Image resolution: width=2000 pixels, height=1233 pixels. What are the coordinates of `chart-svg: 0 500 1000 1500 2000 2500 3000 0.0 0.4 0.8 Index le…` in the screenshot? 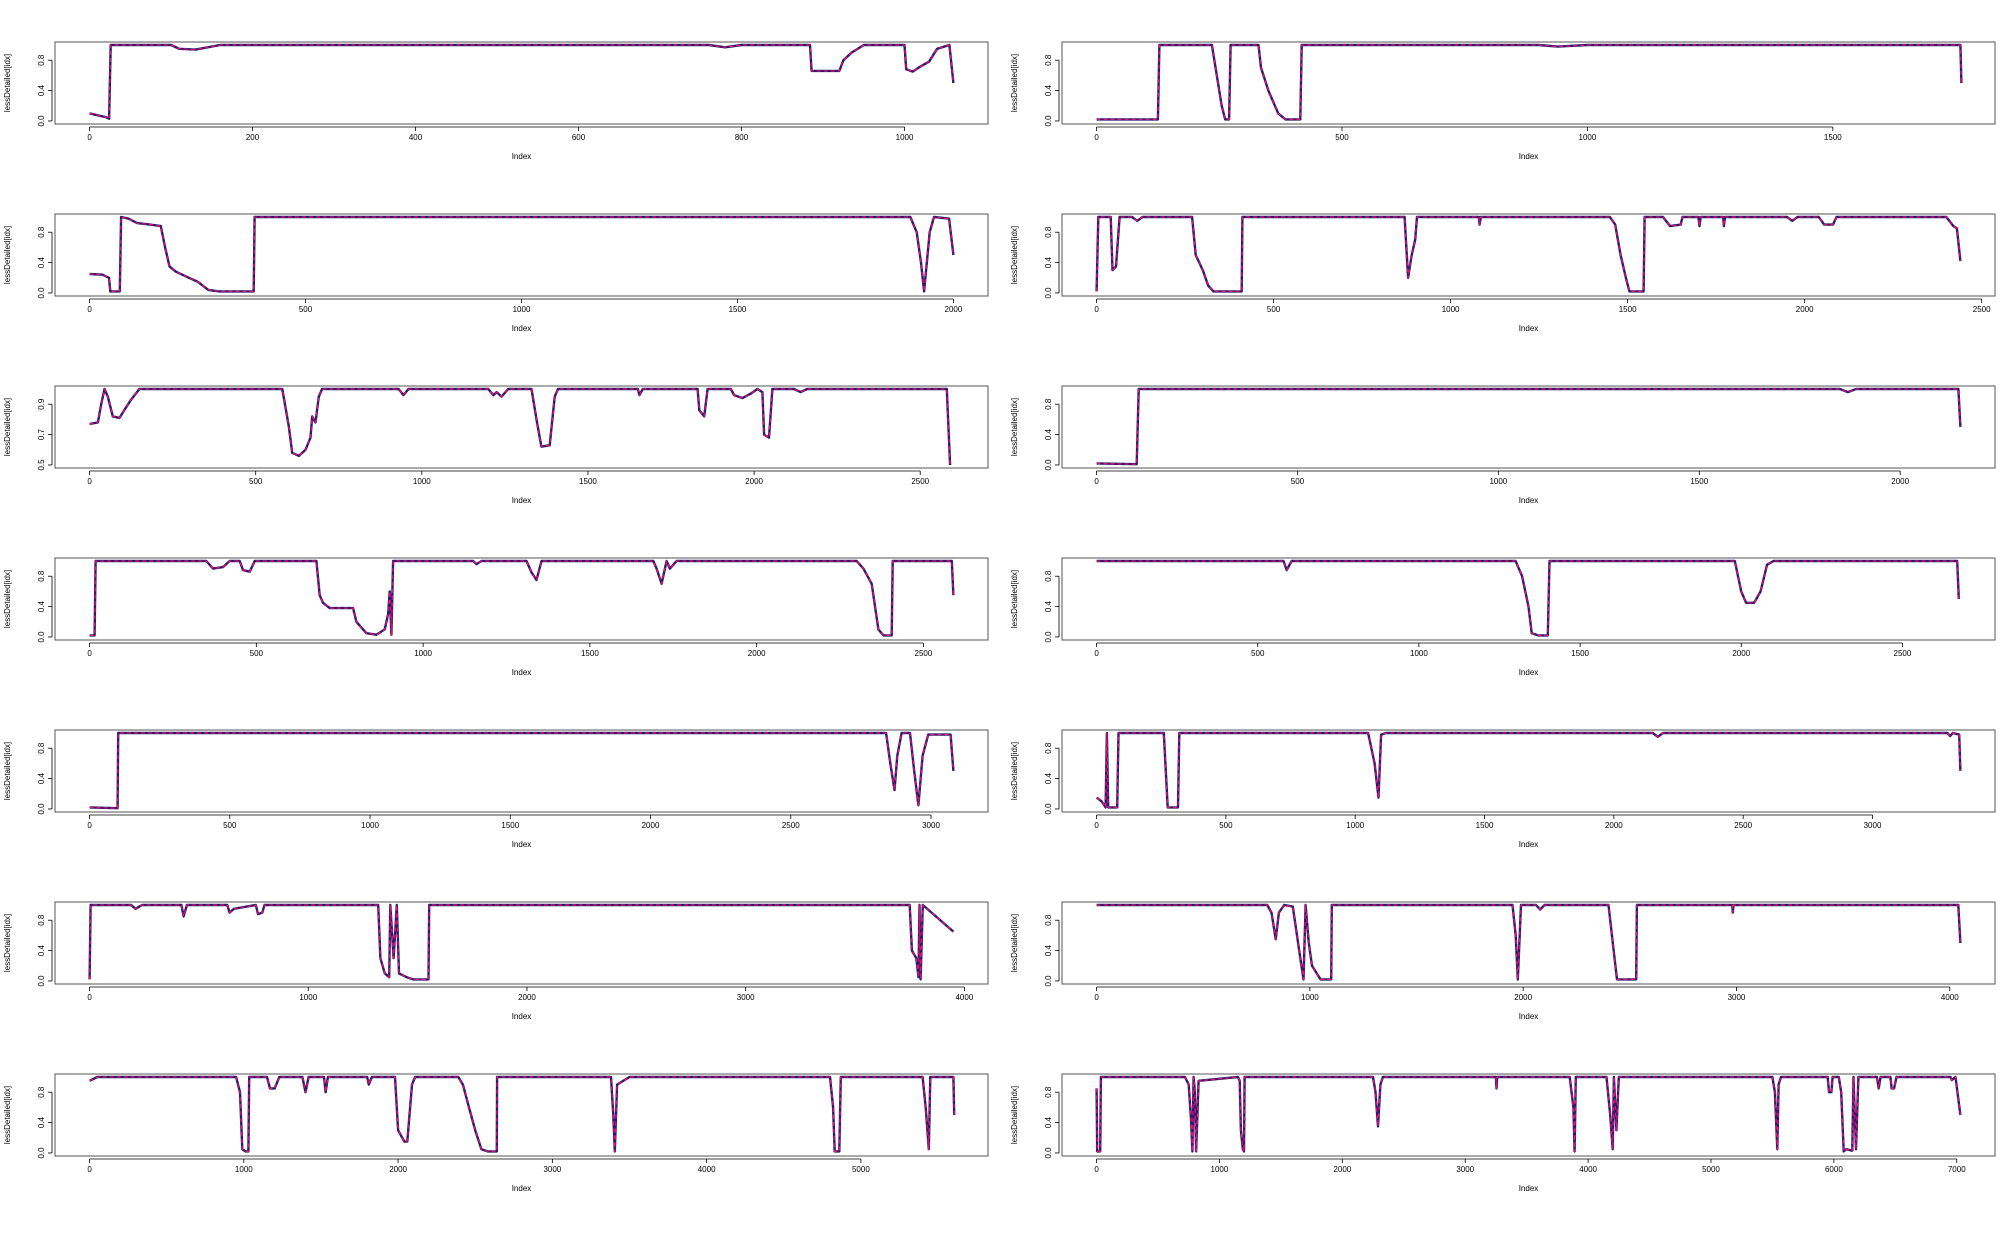 It's located at (1503, 789).